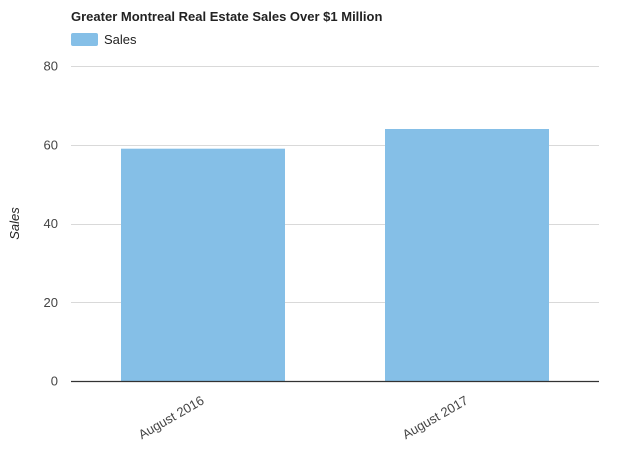 The width and height of the screenshot is (630, 455). Describe the element at coordinates (84, 39) in the screenshot. I see `legend-swatch-sales` at that location.